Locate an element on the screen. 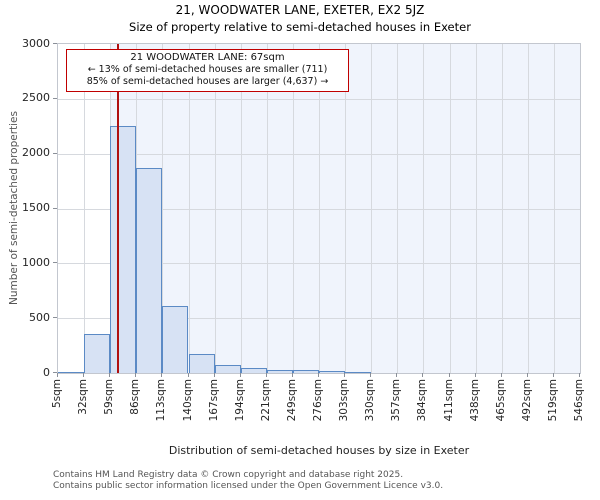 The height and width of the screenshot is (500, 600). x-tick-label: 59sqm is located at coordinates (109, 397).